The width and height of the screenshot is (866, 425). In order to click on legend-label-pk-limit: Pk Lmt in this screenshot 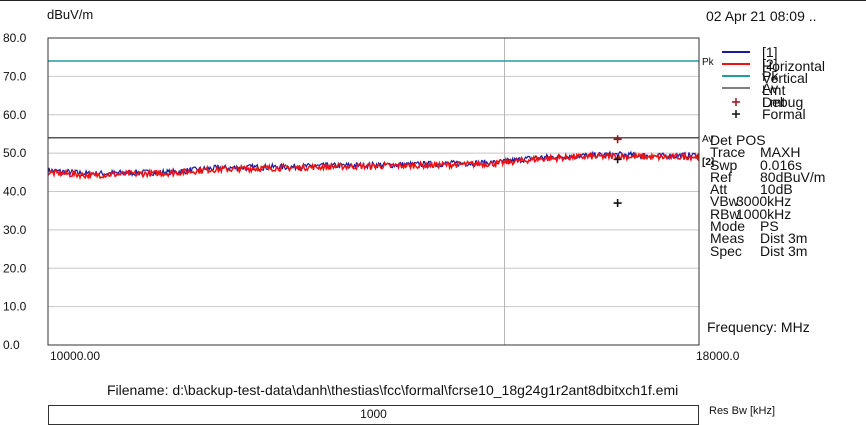, I will do `click(774, 83)`.